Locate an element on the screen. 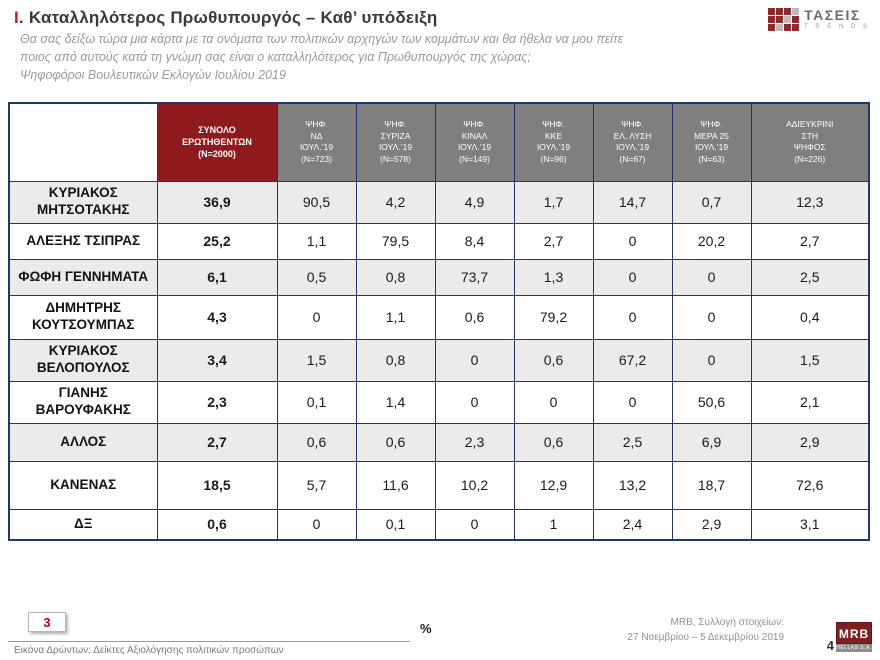 The width and height of the screenshot is (880, 660). mrb-logo-subtitle: HELLAS S.A. is located at coordinates (854, 648).